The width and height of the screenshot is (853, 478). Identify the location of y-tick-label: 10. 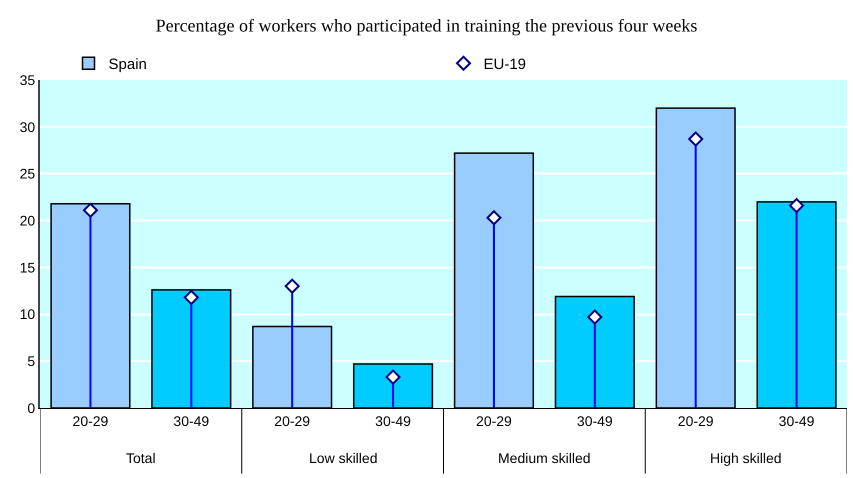
(28, 314).